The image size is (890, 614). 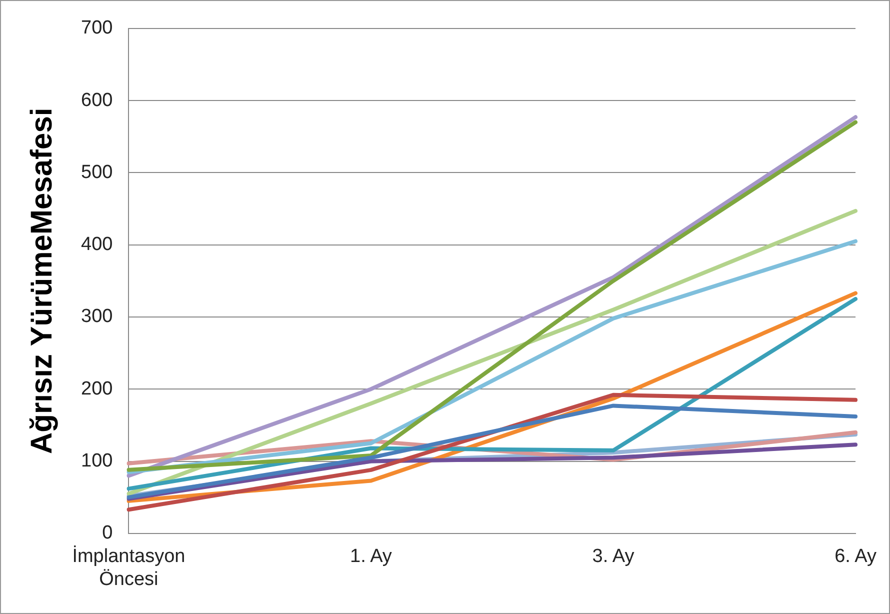 I want to click on y-tick-label: 400, so click(x=97, y=245).